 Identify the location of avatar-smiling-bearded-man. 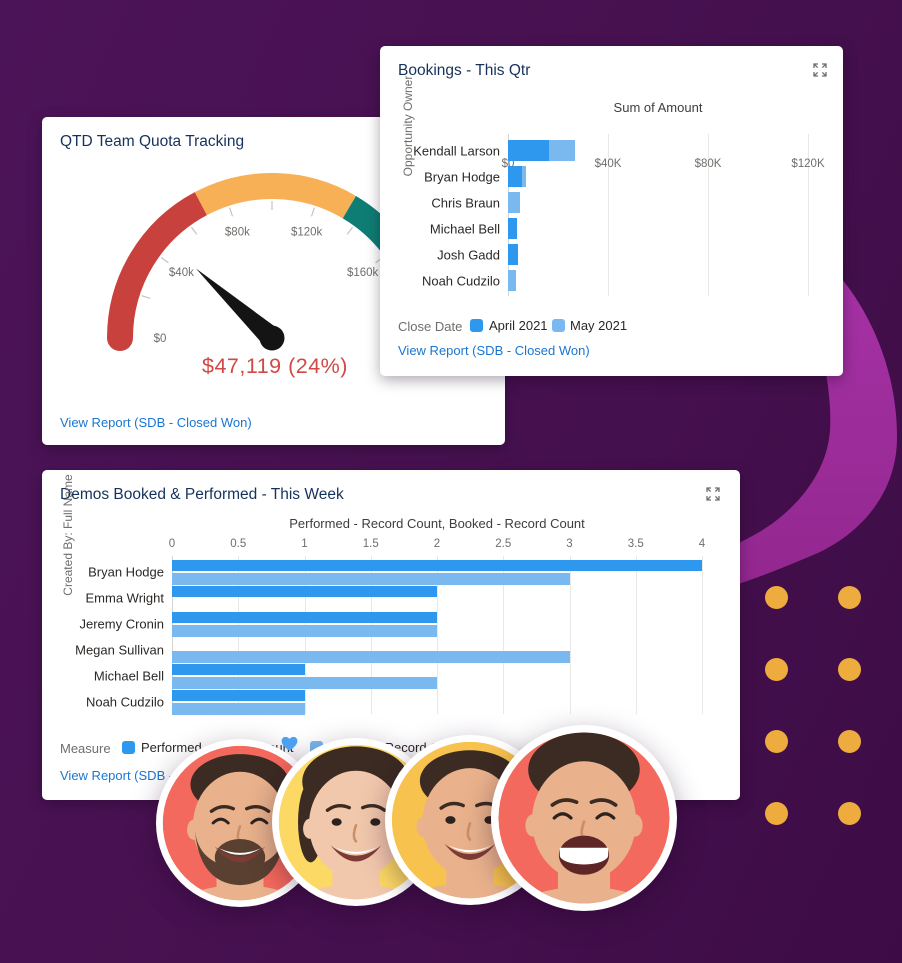
(240, 823).